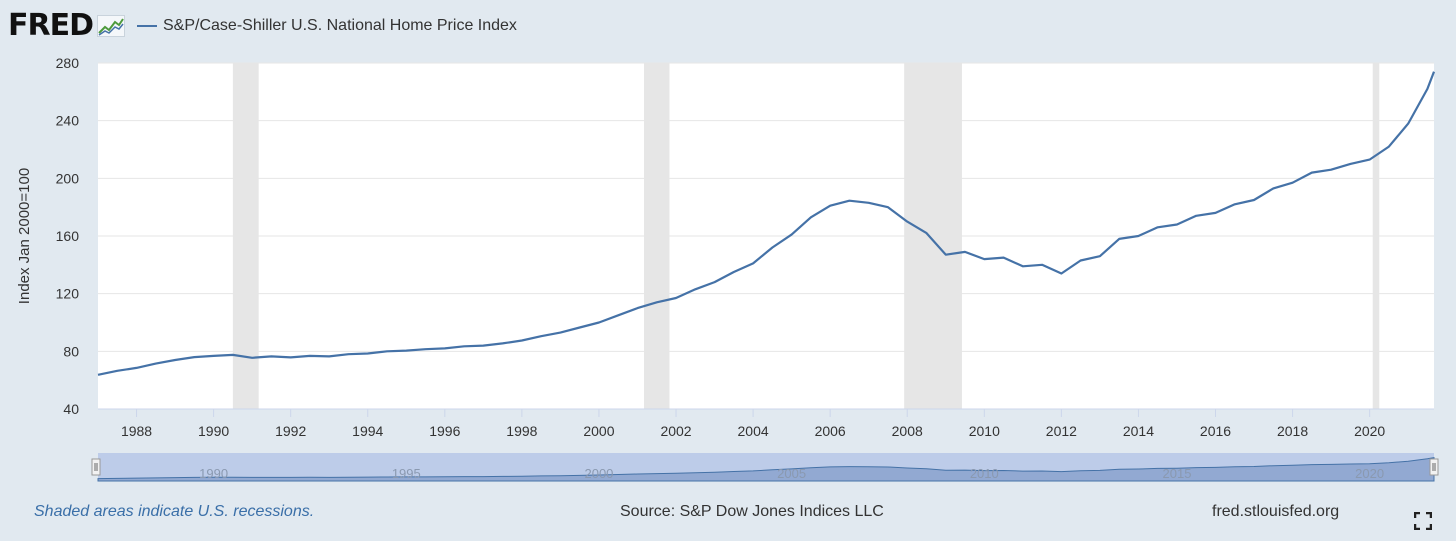 The height and width of the screenshot is (541, 1456). Describe the element at coordinates (1369, 473) in the screenshot. I see `navigator-year-label: 2020` at that location.